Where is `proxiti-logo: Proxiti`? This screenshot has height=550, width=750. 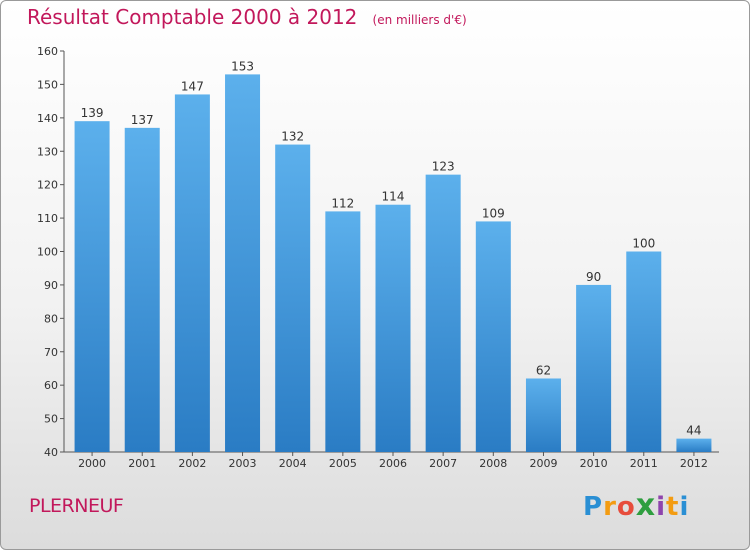 proxiti-logo: Proxiti is located at coordinates (636, 505).